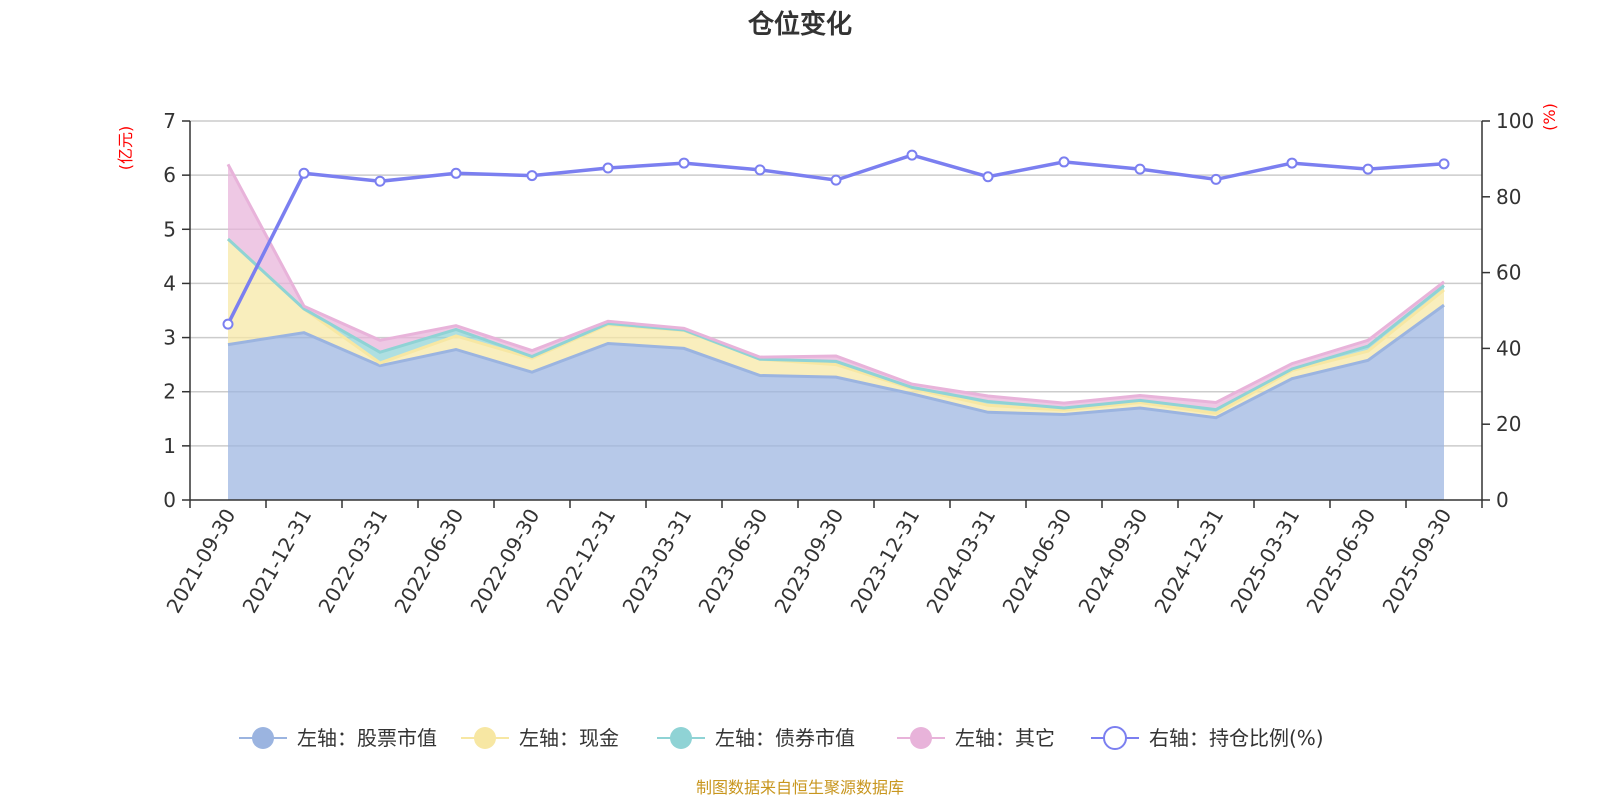 The width and height of the screenshot is (1600, 800). I want to click on x-axis-tick-label: 2022-03-31, so click(352, 561).